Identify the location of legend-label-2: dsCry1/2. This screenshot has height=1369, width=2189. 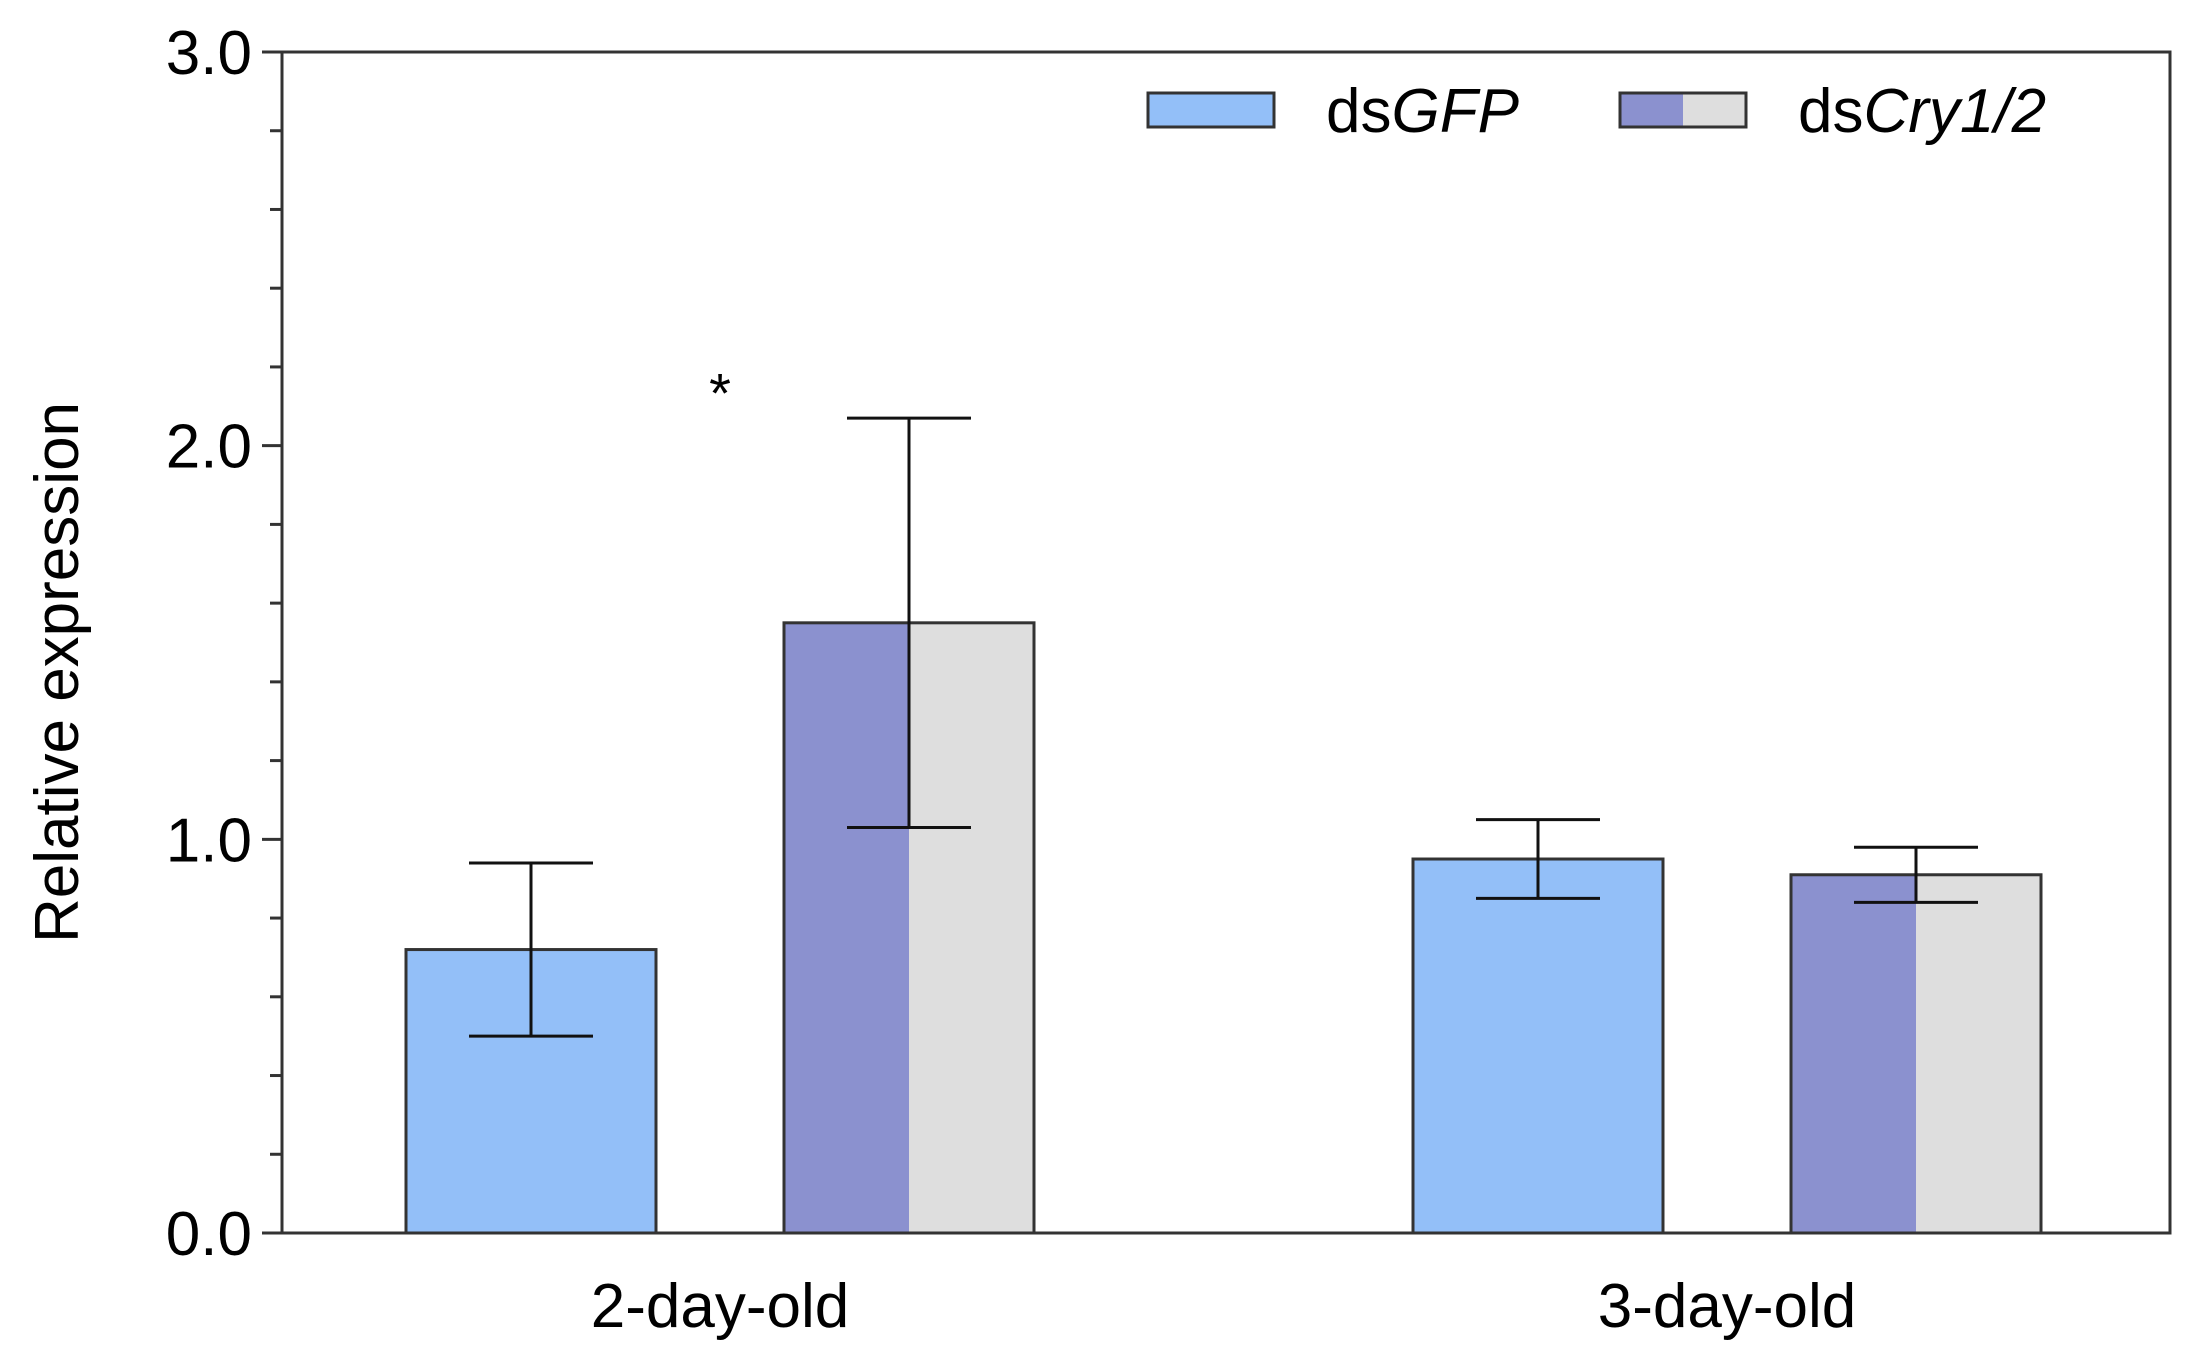
(1922, 111).